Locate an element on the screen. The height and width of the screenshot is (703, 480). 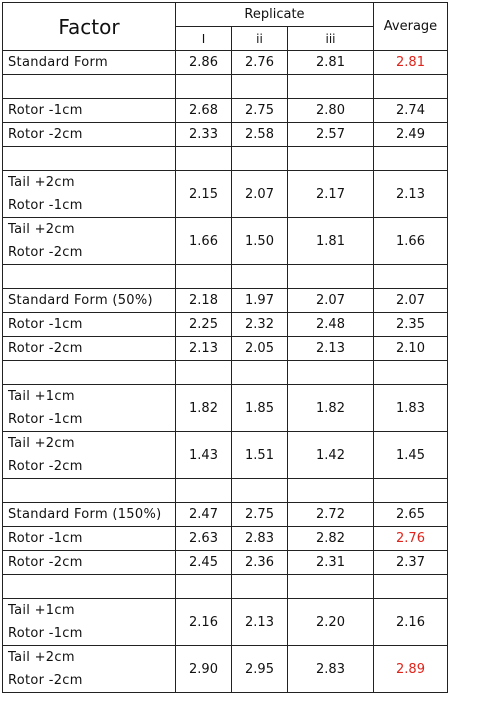
average-value: 2.81 is located at coordinates (410, 62).